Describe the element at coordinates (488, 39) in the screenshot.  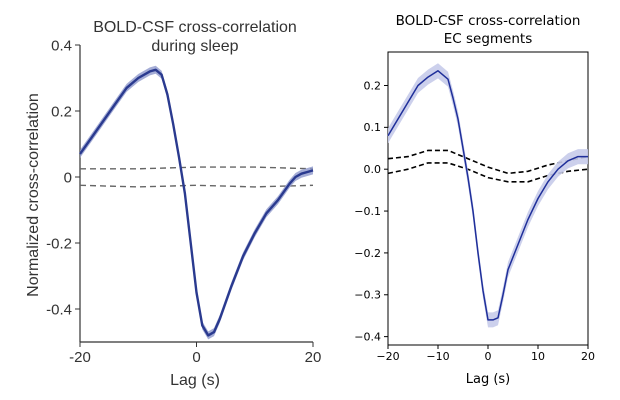
I see `right-chart-subtitle: EC segments` at that location.